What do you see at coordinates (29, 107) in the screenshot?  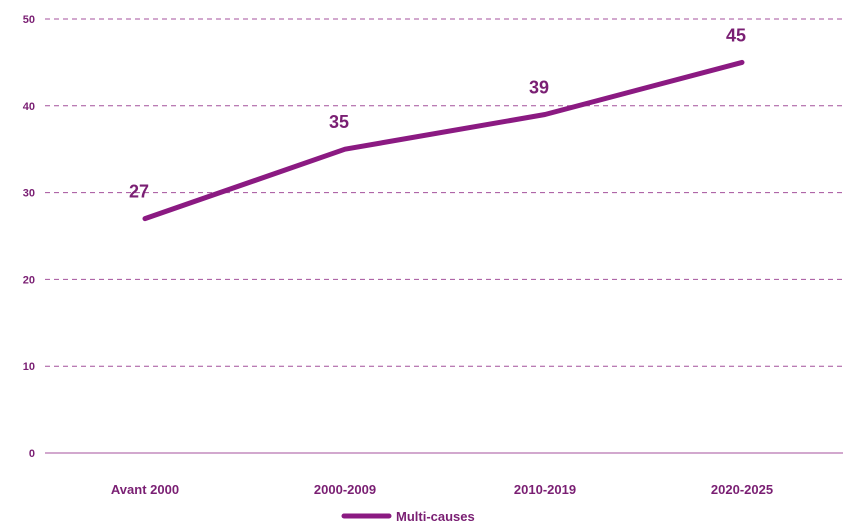 I see `y-tick-label: 40` at bounding box center [29, 107].